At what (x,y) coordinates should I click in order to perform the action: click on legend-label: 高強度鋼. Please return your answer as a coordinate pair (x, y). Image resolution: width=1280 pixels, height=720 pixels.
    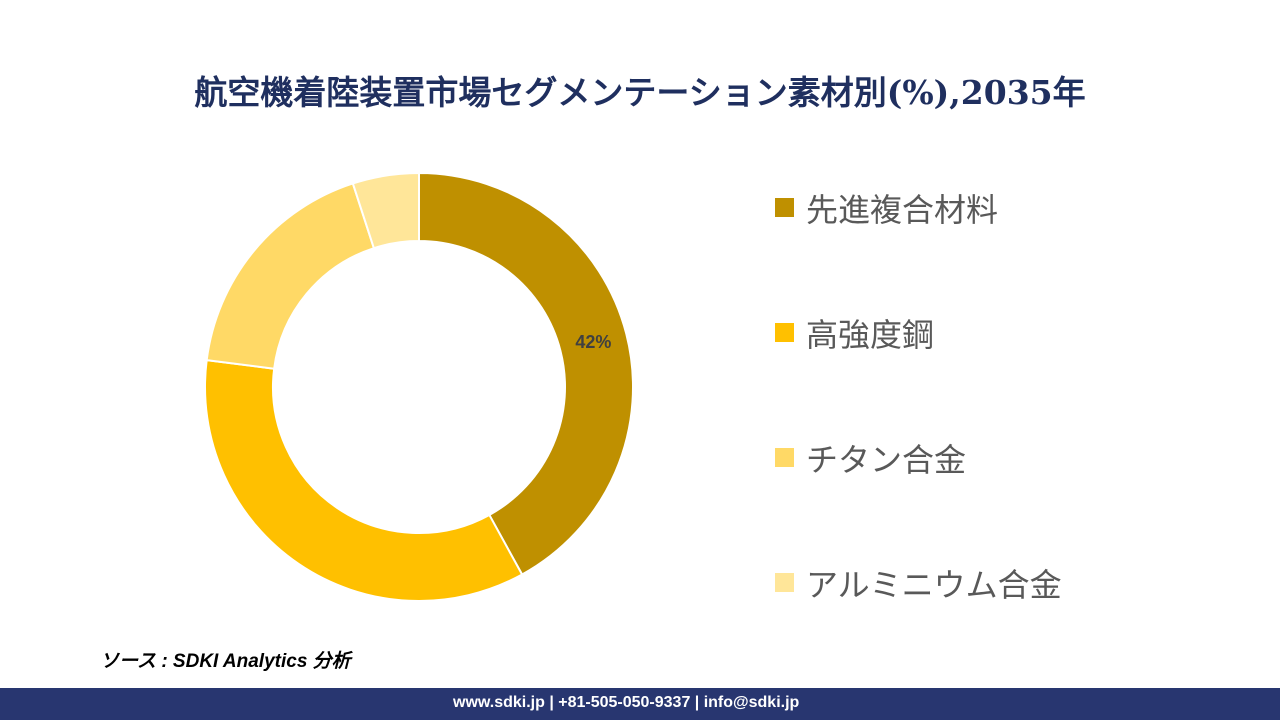
    Looking at the image, I should click on (870, 334).